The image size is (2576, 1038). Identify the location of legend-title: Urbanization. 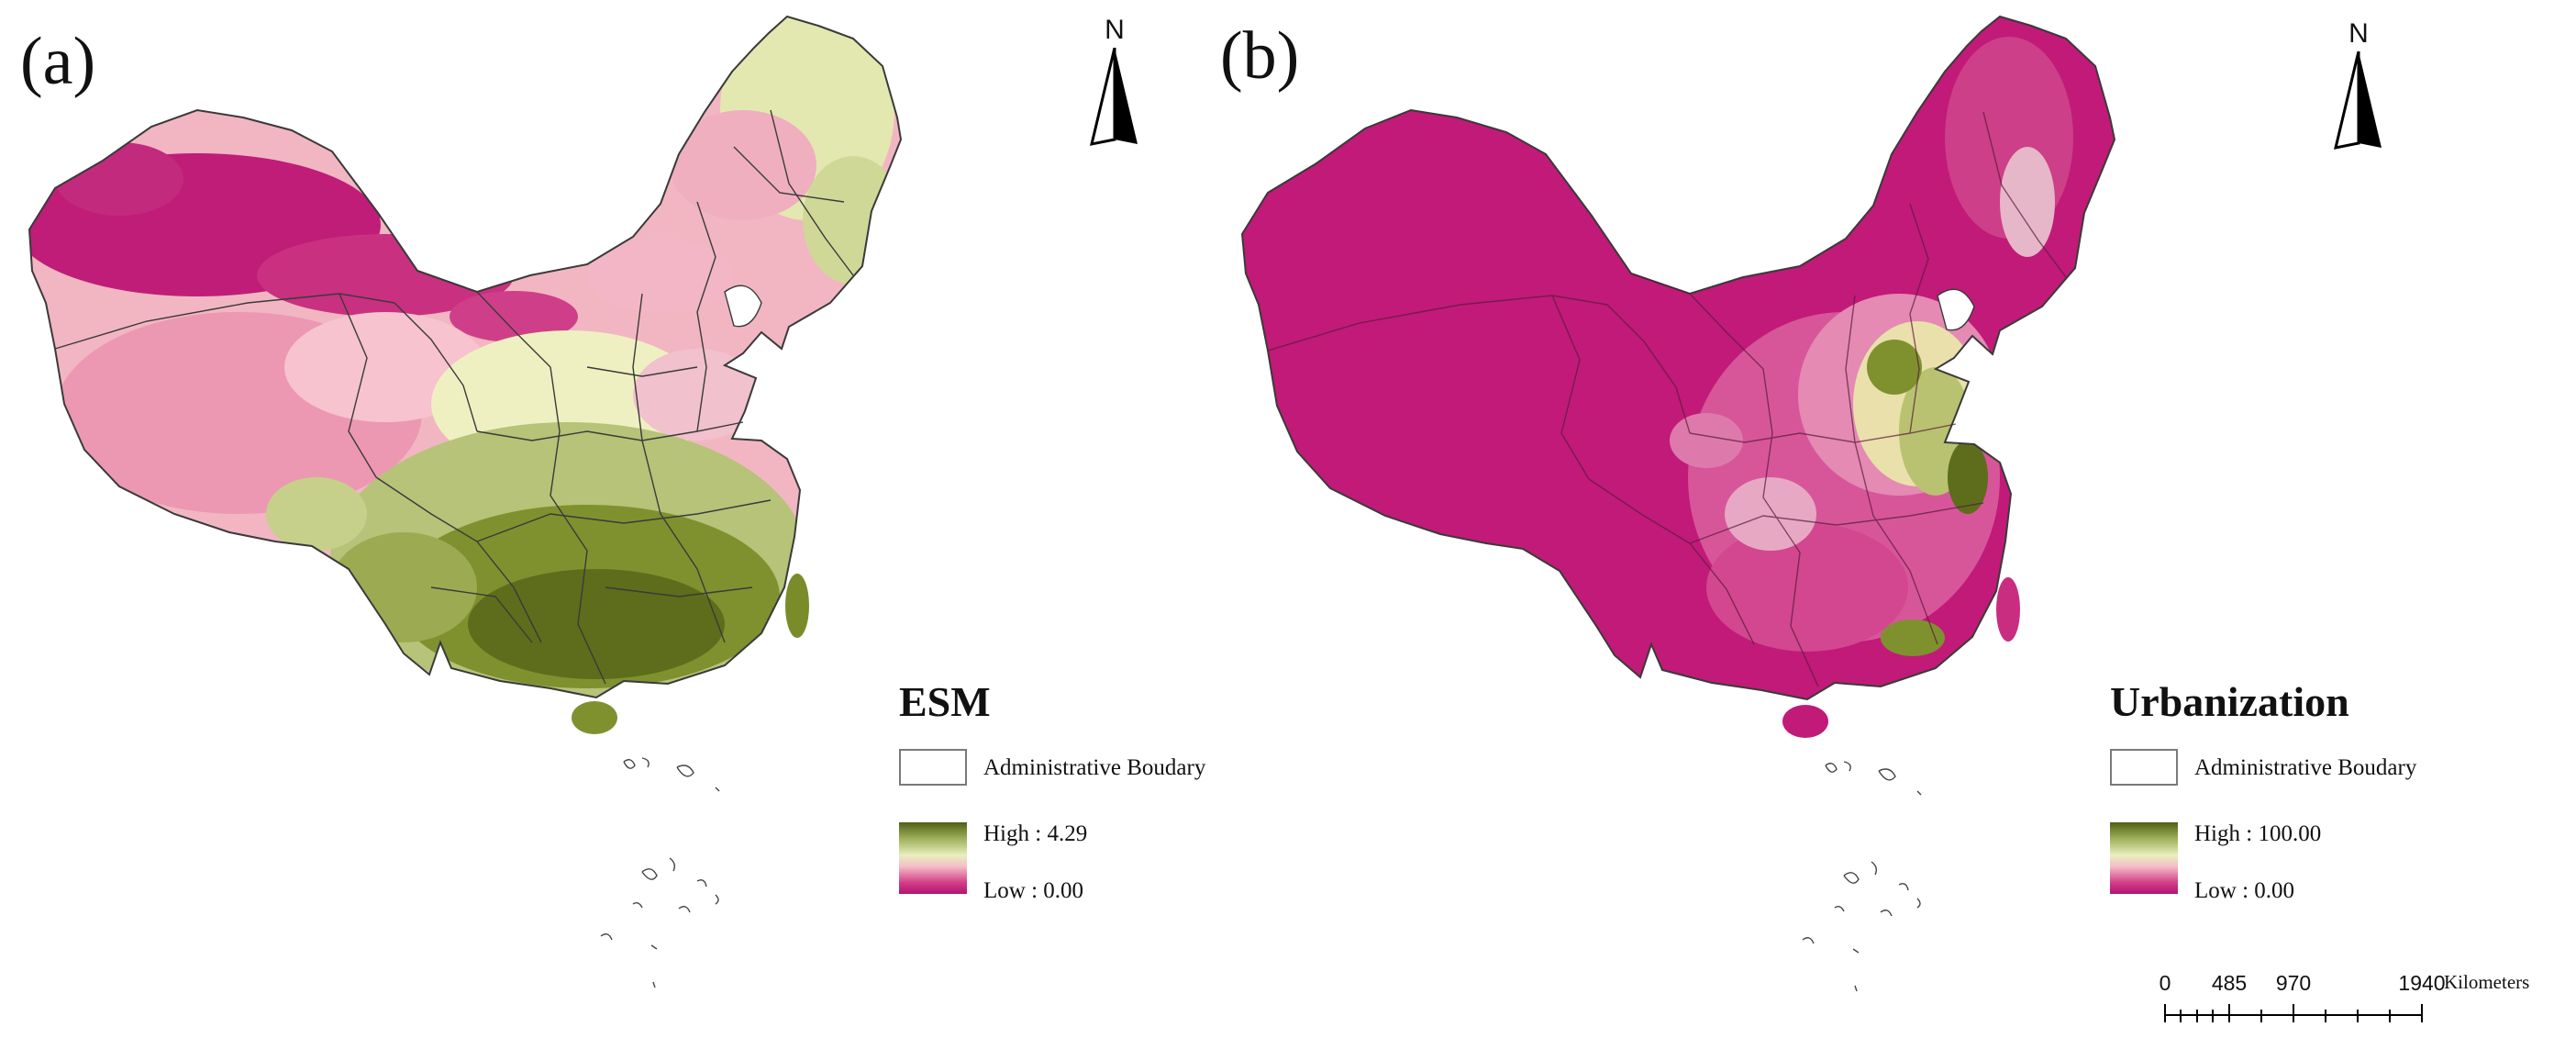
(2229, 701).